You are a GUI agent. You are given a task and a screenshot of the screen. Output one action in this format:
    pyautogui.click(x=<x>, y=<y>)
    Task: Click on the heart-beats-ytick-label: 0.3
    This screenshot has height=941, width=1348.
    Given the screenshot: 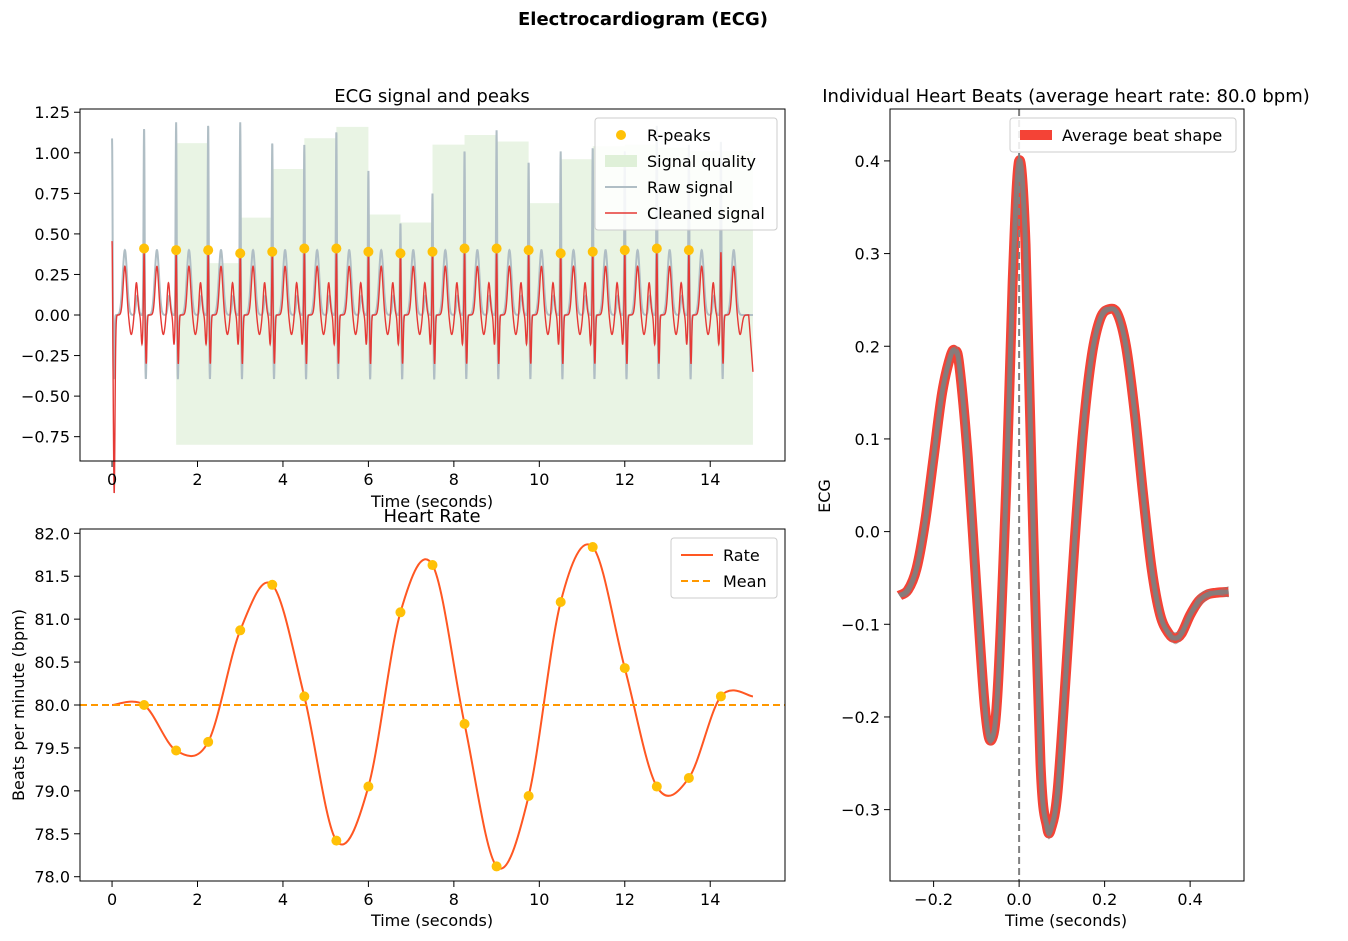 What is the action you would take?
    pyautogui.click(x=867, y=254)
    